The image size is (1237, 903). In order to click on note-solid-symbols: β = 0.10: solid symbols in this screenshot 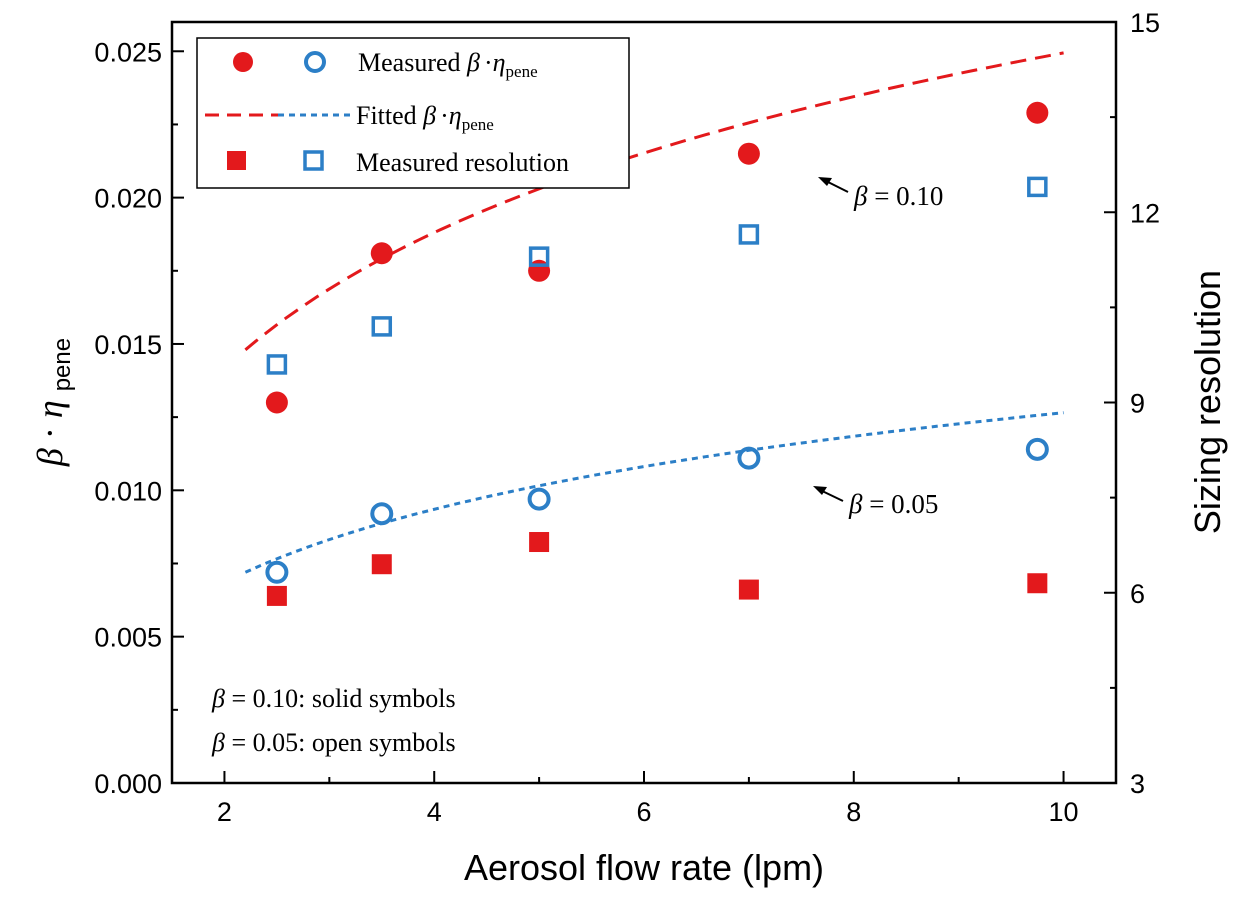, I will do `click(333, 698)`.